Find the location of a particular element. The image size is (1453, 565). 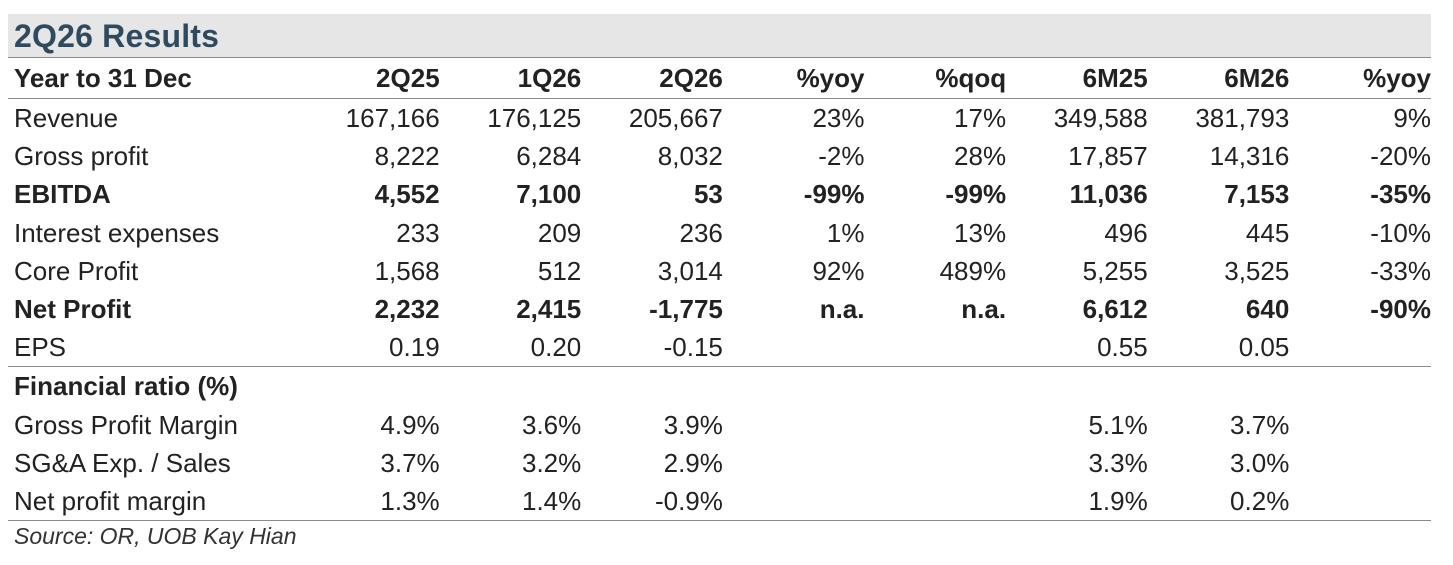

table-cell: 23% is located at coordinates (838, 118).